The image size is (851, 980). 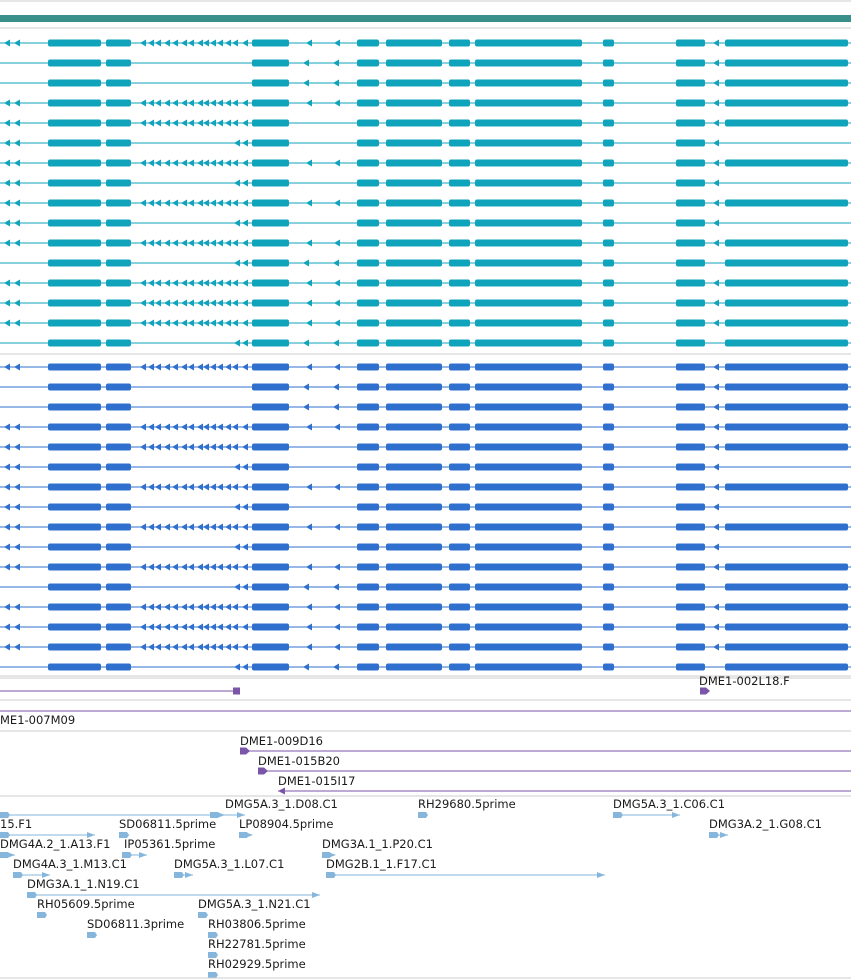 I want to click on est-label: DMG3A.1_1.N19.C1, so click(x=83, y=884).